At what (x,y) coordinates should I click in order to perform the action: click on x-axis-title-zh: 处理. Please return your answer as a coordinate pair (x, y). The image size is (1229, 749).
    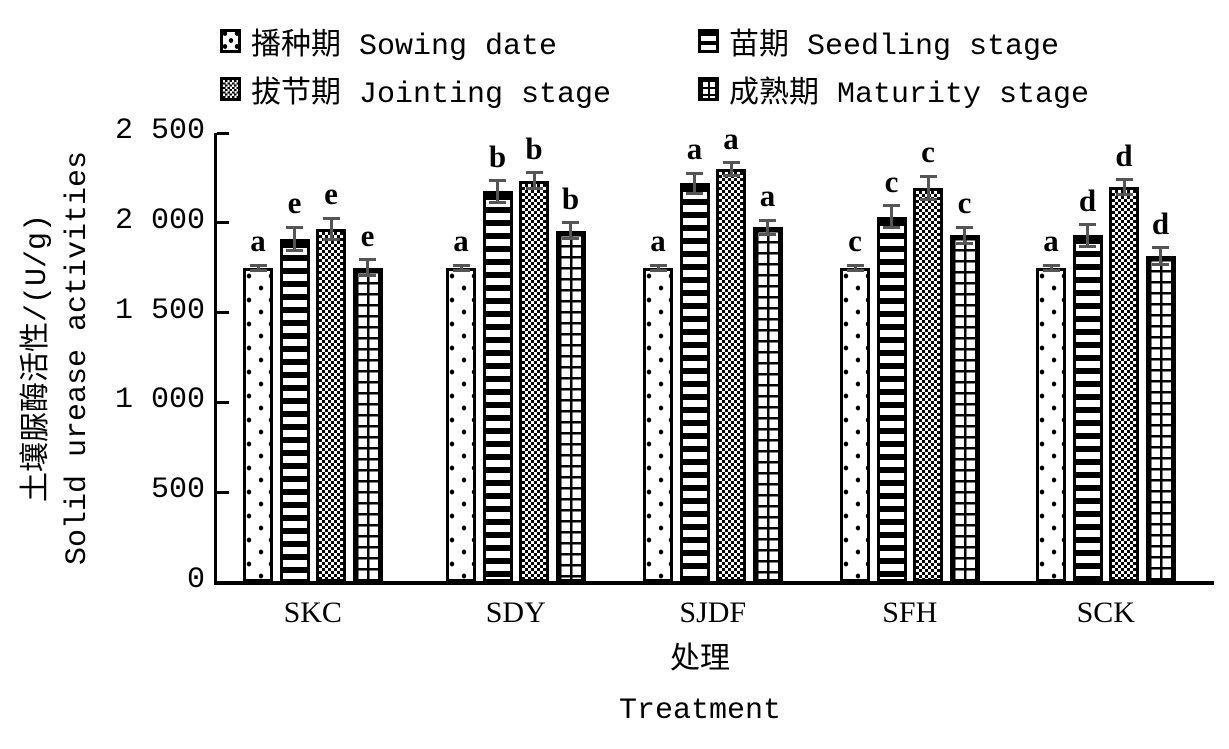
    Looking at the image, I should click on (700, 661).